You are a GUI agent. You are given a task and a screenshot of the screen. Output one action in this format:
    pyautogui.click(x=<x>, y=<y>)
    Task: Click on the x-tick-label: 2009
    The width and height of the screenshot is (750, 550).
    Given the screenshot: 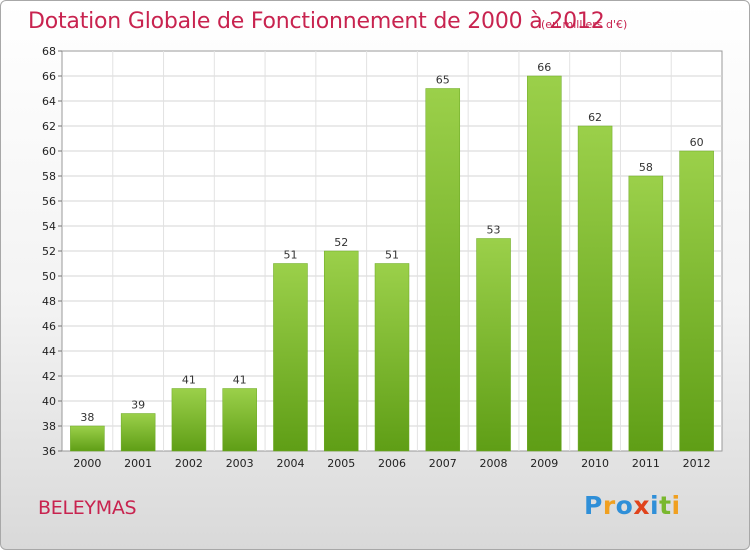 What is the action you would take?
    pyautogui.click(x=544, y=463)
    